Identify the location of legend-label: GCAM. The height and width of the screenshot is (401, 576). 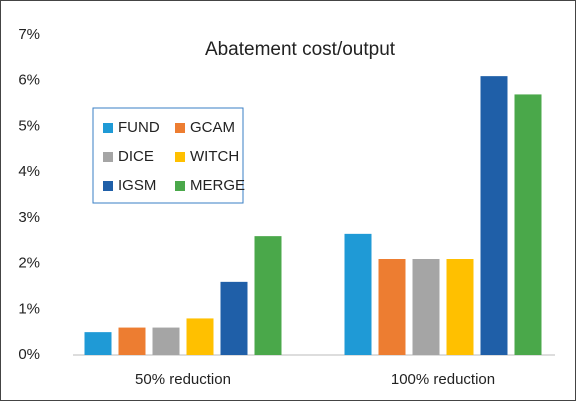
(212, 127).